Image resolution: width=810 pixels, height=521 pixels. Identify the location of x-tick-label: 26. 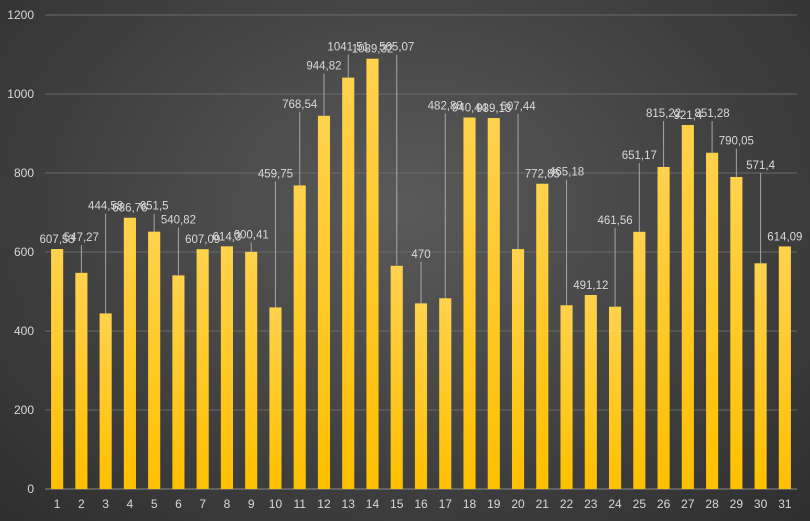
(664, 504).